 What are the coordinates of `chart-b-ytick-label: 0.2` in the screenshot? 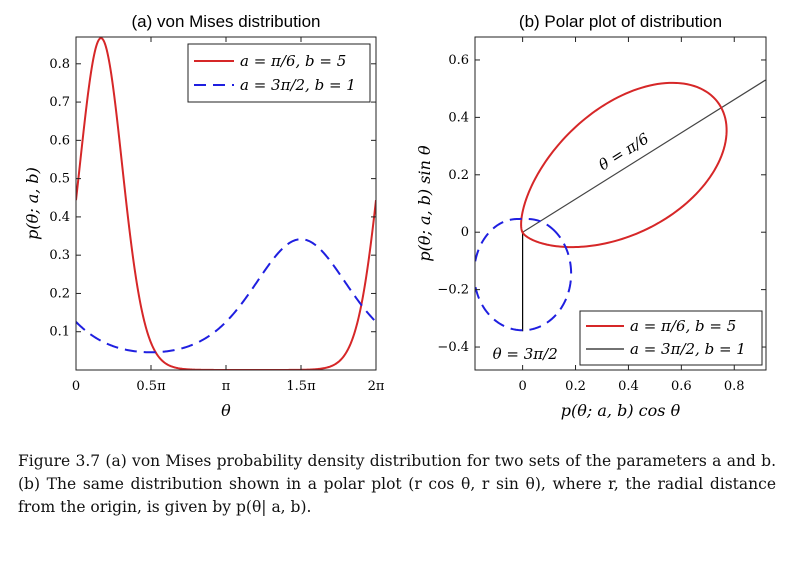 It's located at (458, 175).